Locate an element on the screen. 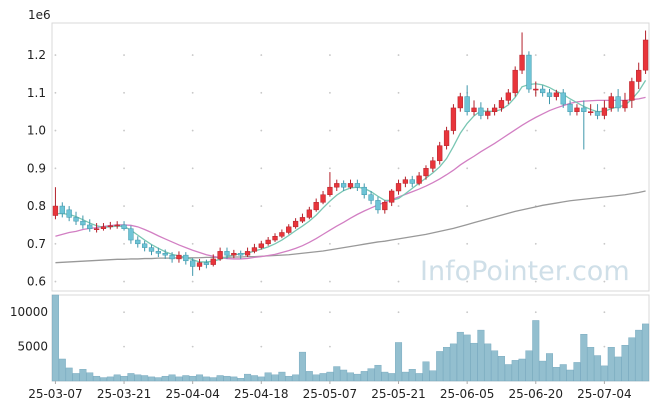 Image resolution: width=657 pixels, height=410 pixels. x-tick-label: 25-07-04 is located at coordinates (604, 394).